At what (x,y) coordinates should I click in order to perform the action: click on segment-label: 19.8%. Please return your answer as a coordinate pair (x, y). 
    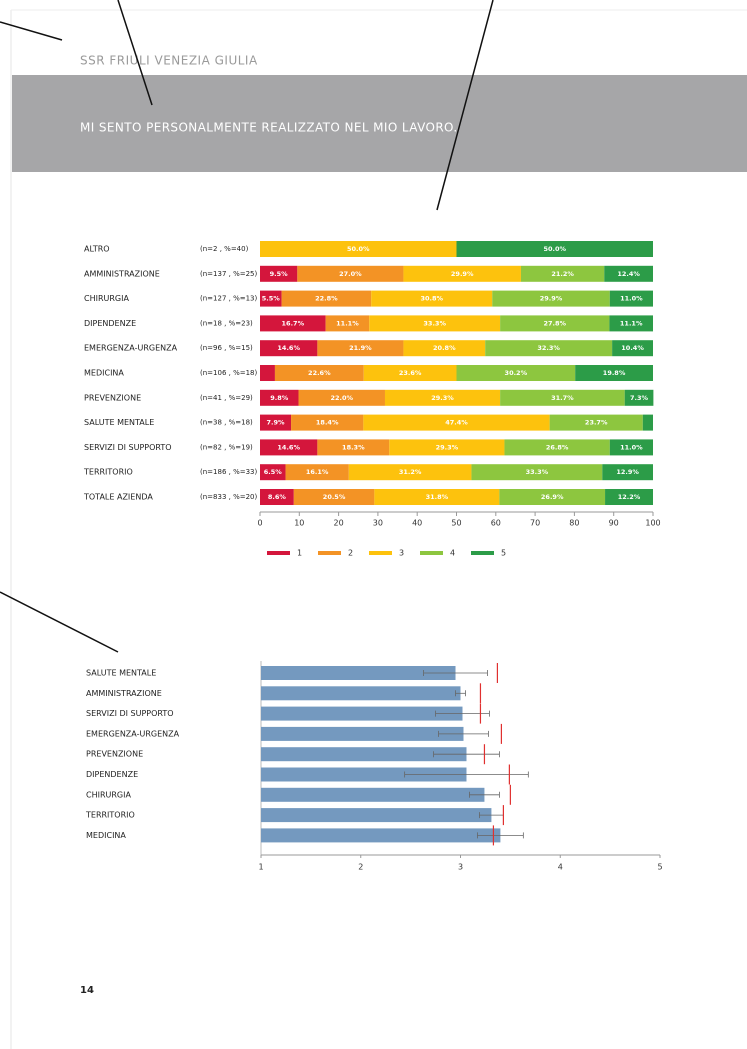
    Looking at the image, I should click on (614, 373).